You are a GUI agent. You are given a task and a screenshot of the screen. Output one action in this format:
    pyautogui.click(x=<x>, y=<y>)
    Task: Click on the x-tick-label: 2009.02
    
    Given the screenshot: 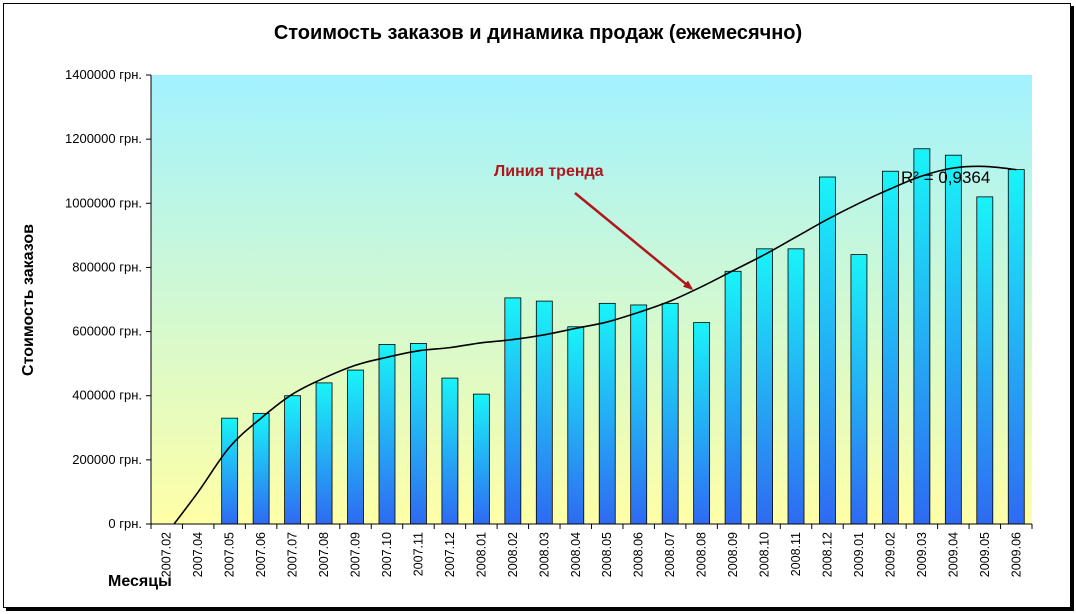 What is the action you would take?
    pyautogui.click(x=890, y=554)
    